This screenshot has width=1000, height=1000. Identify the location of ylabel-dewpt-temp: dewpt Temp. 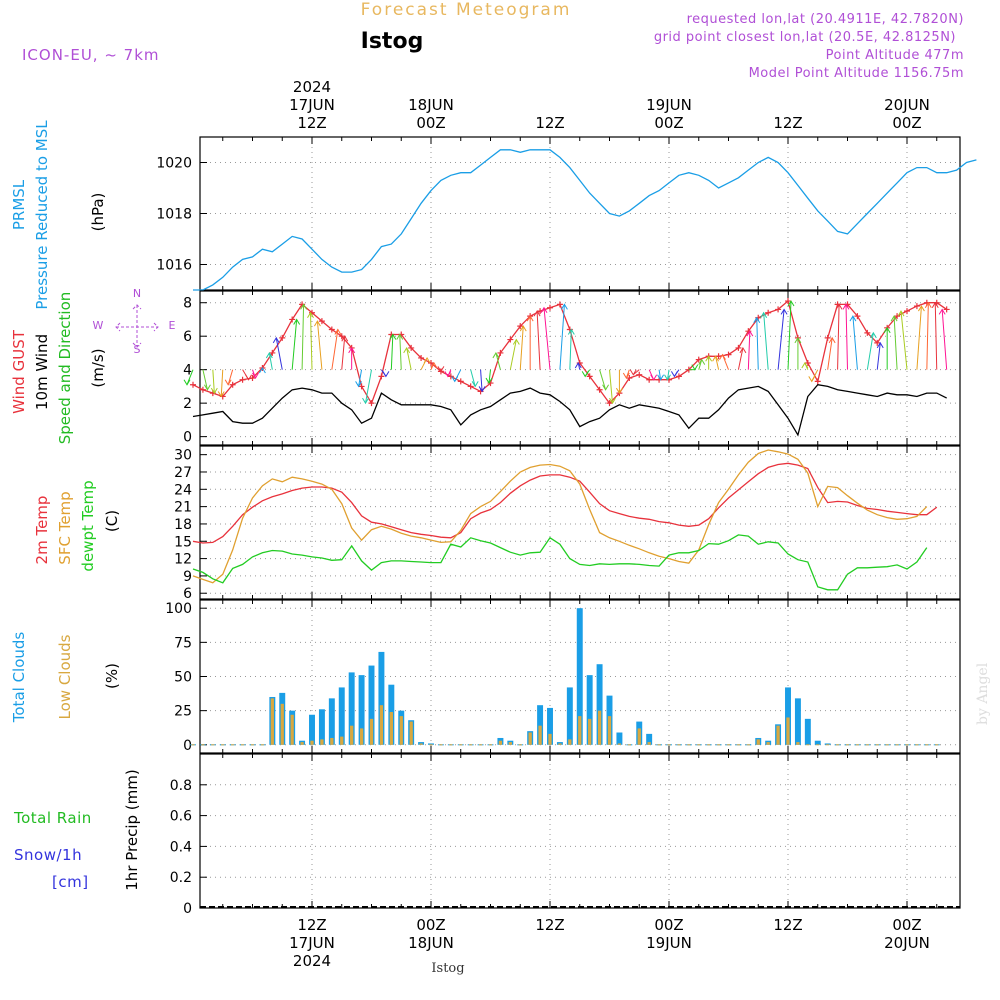
(88, 525).